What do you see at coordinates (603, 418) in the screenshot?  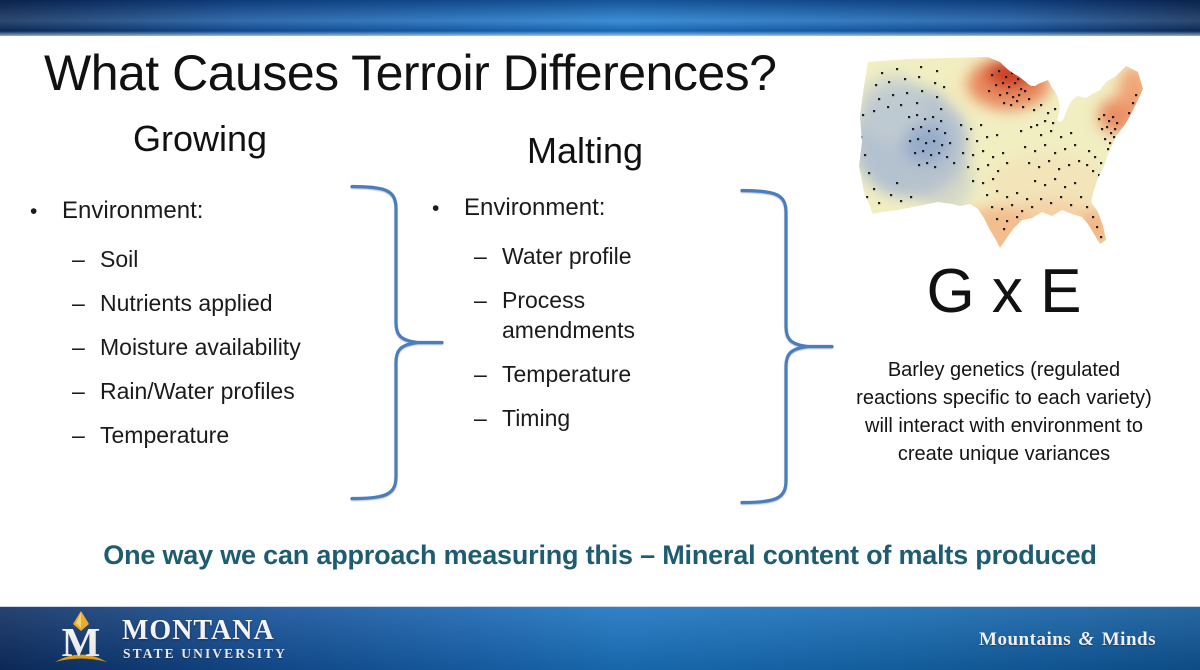 I see `list-item: – Timing` at bounding box center [603, 418].